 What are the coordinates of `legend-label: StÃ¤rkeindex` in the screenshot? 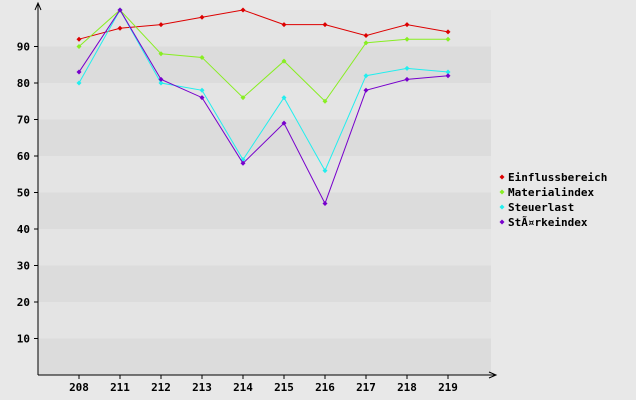 It's located at (548, 222).